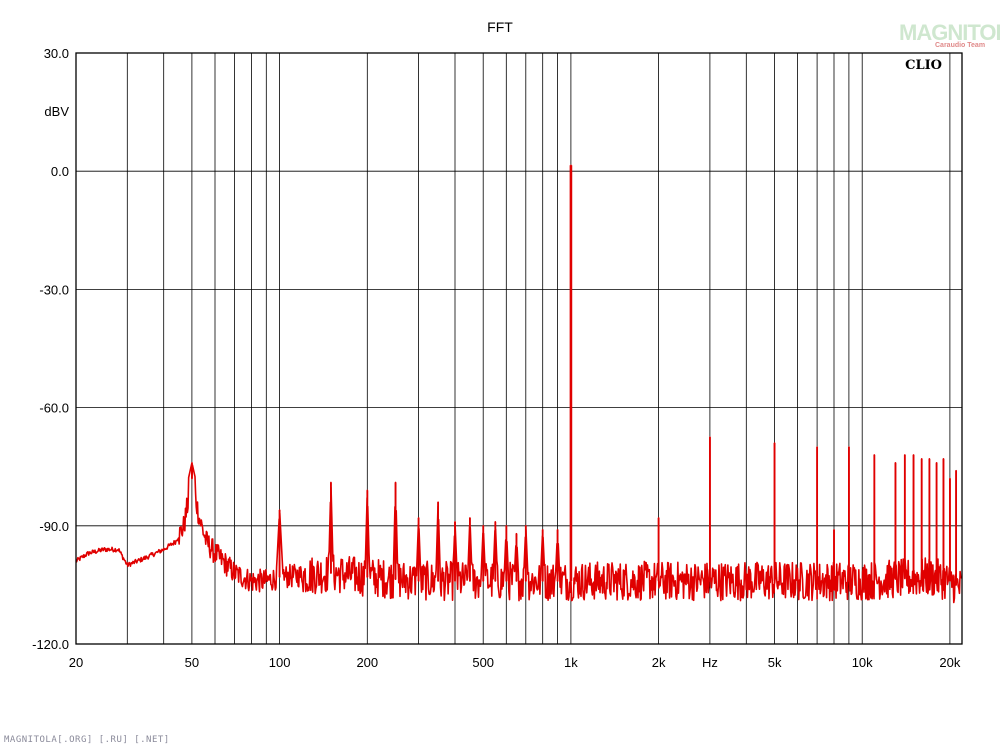  I want to click on y-tick-label: -30.0, so click(54, 289).